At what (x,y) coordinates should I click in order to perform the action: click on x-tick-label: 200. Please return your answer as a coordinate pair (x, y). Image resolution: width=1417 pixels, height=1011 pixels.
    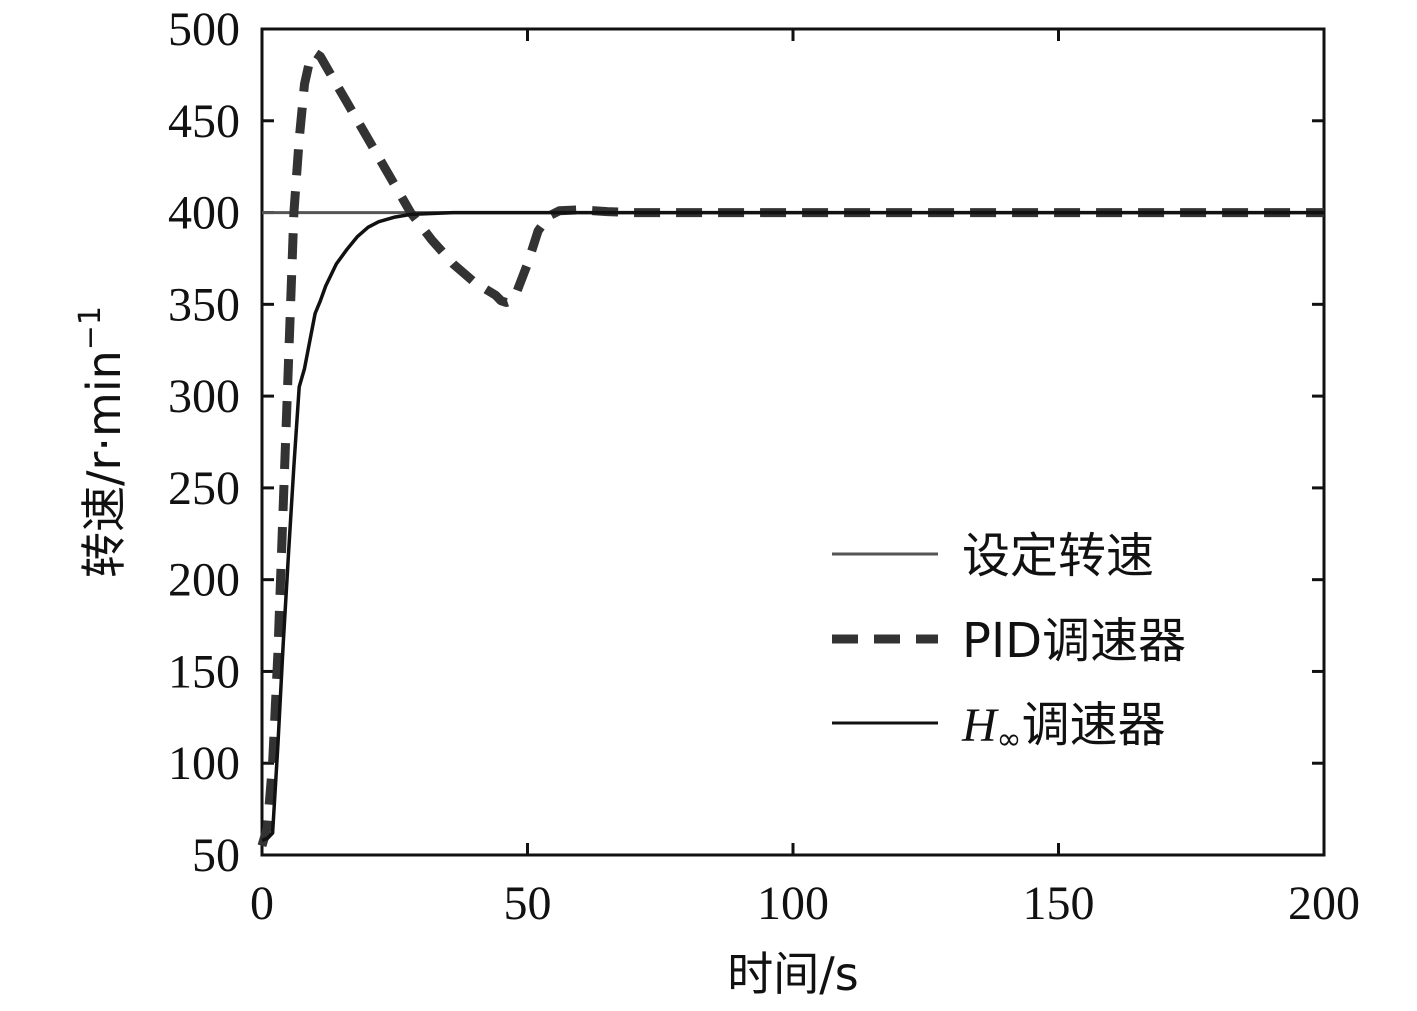
    Looking at the image, I should click on (1324, 903).